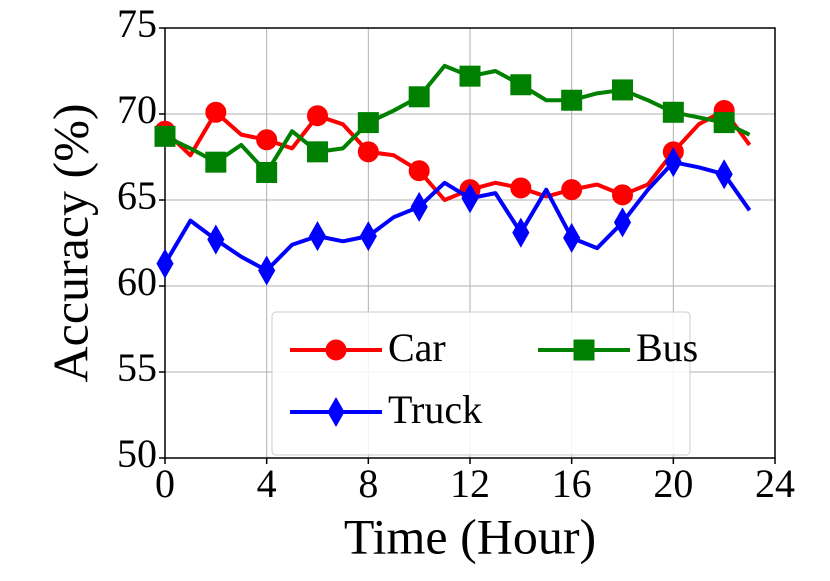 The image size is (830, 581). I want to click on x-tick-label: 4, so click(267, 483).